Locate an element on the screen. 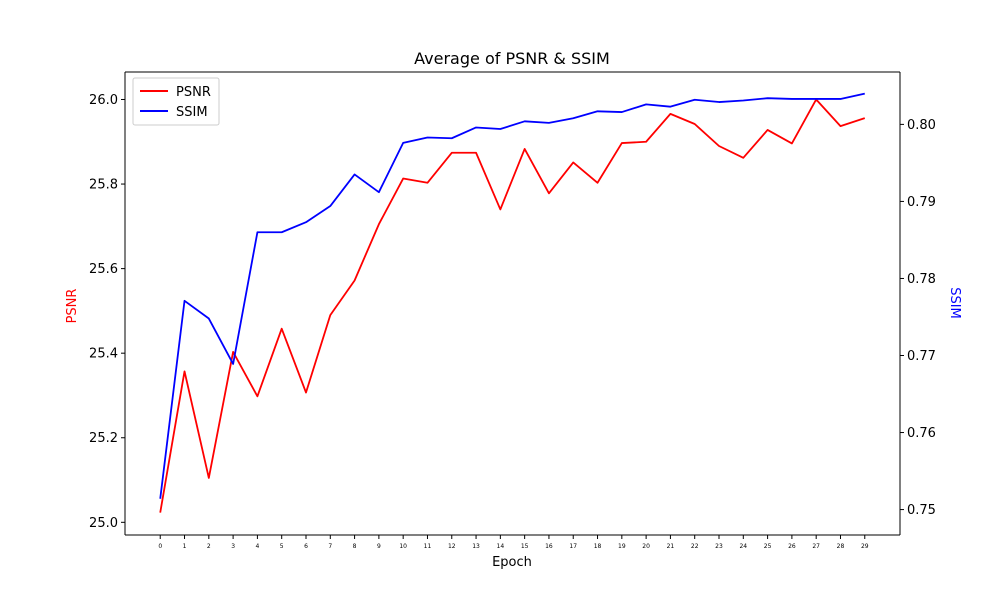 This screenshot has width=1000, height=604. right-y-tick-label: 0.79 is located at coordinates (921, 202).